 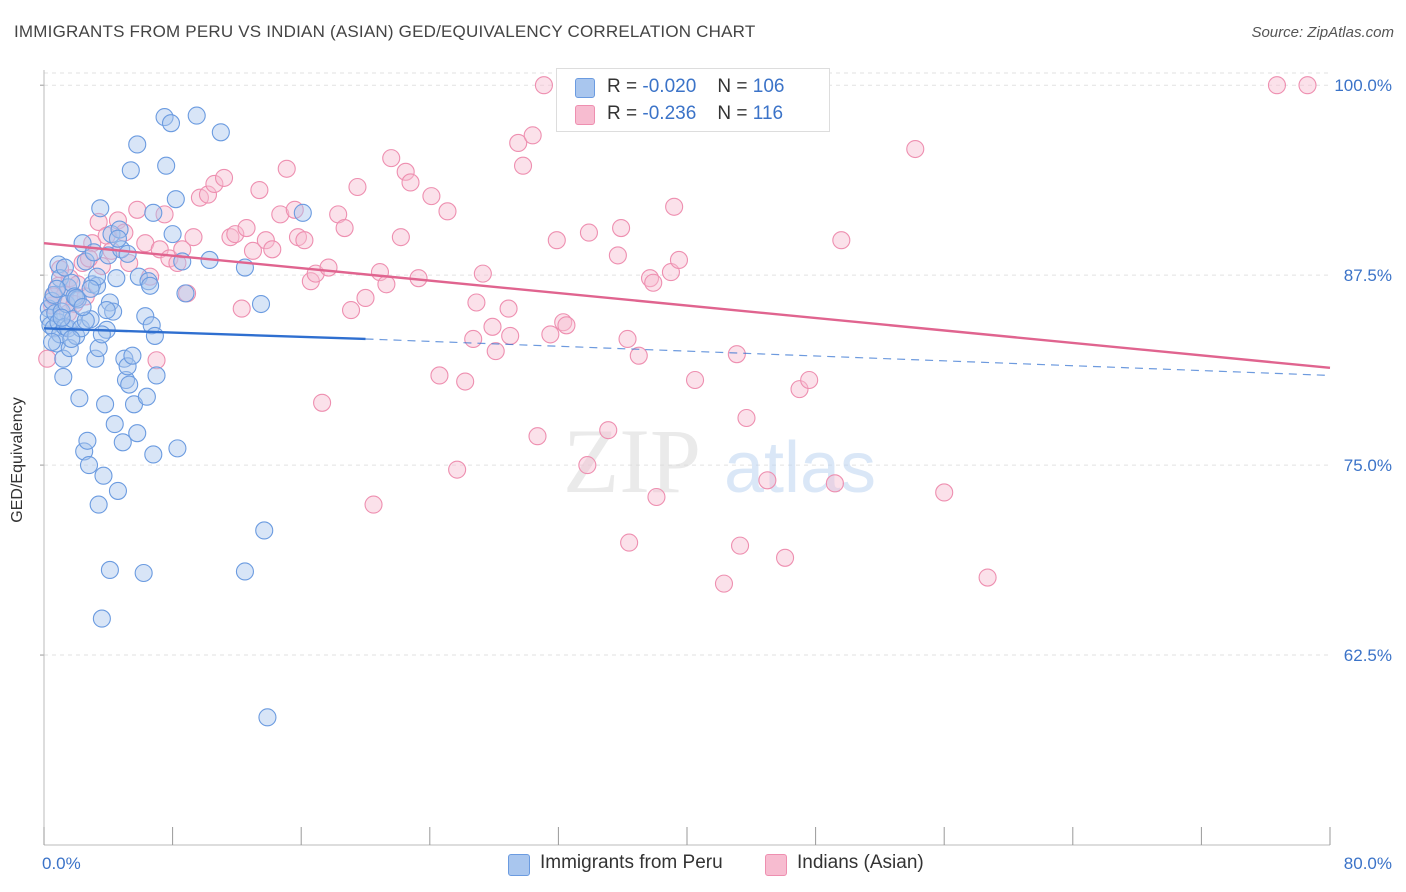 What do you see at coordinates (703, 865) in the screenshot?
I see `series-legend: Immigrants from Peru Indians (Asian)` at bounding box center [703, 865].